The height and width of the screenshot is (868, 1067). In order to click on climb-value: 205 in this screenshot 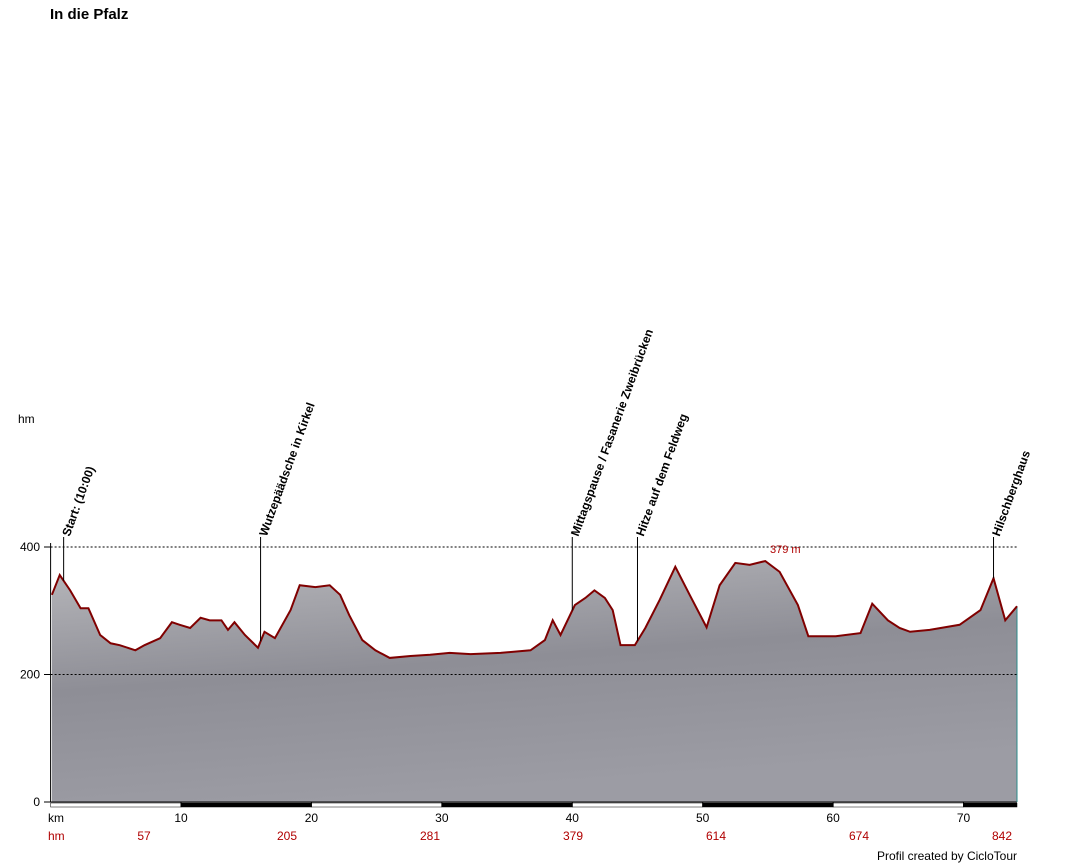, I will do `click(287, 836)`.